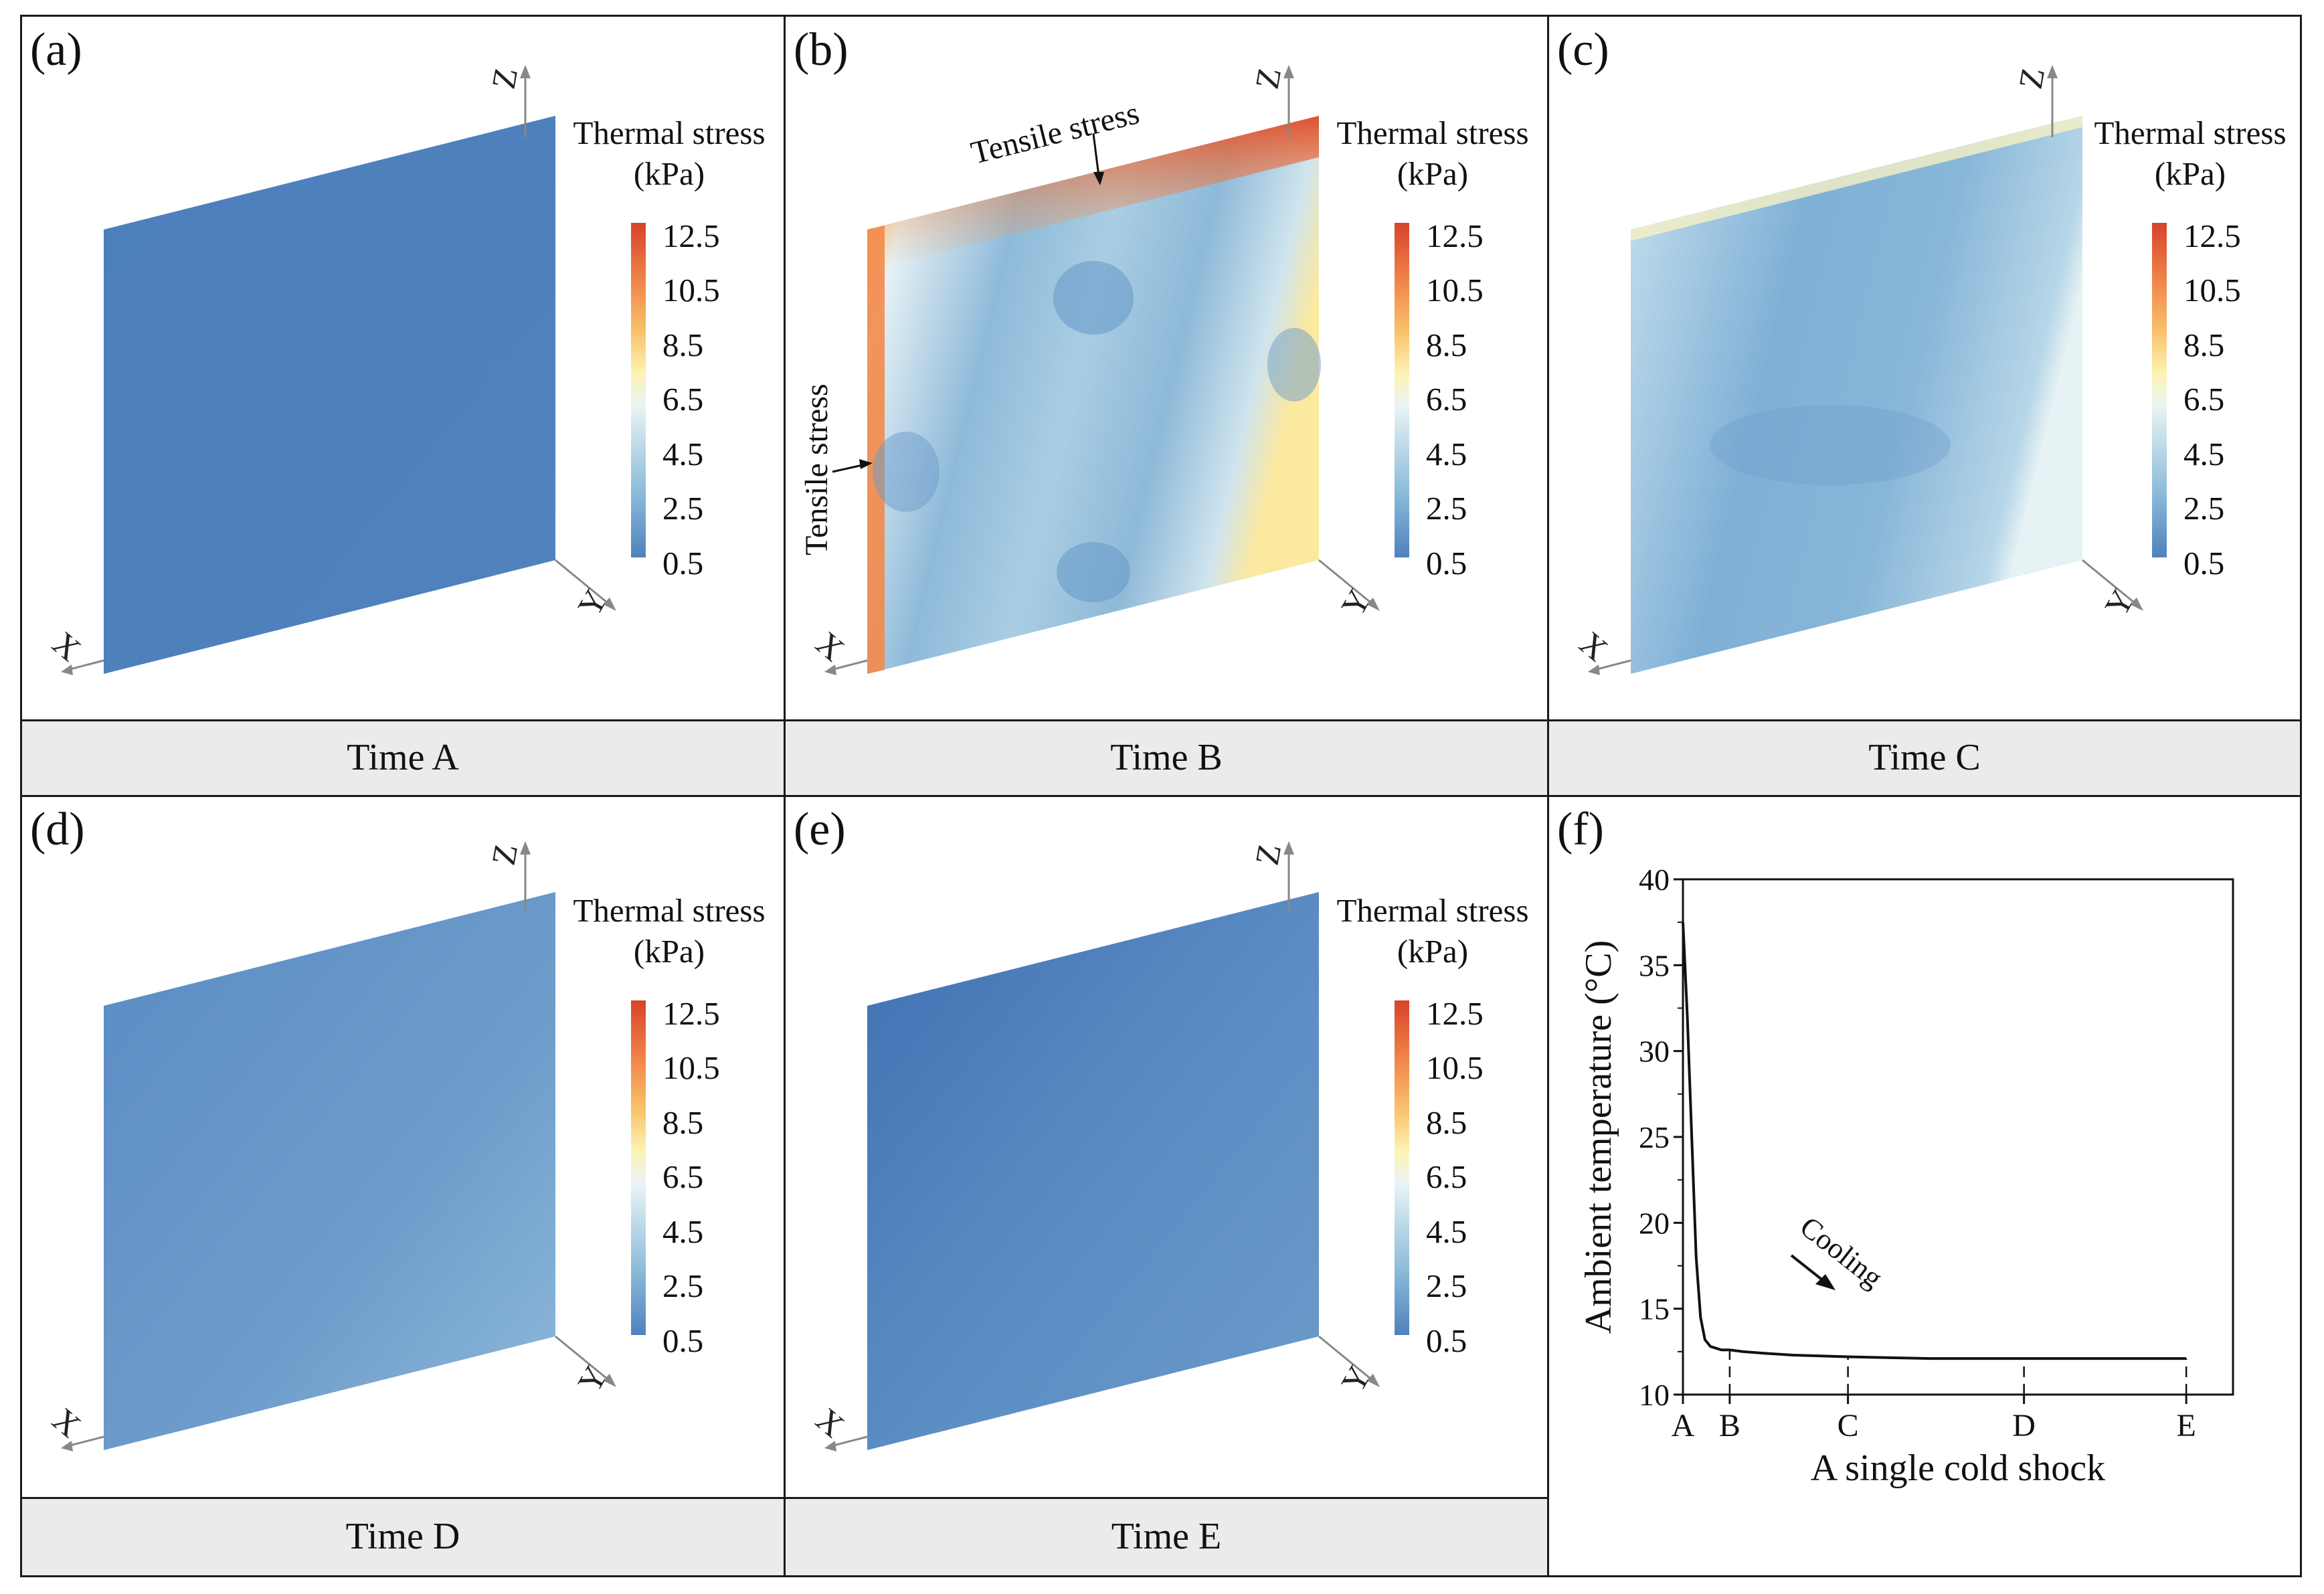 This screenshot has height=1594, width=2324. I want to click on y-tick-label: 35, so click(1654, 965).